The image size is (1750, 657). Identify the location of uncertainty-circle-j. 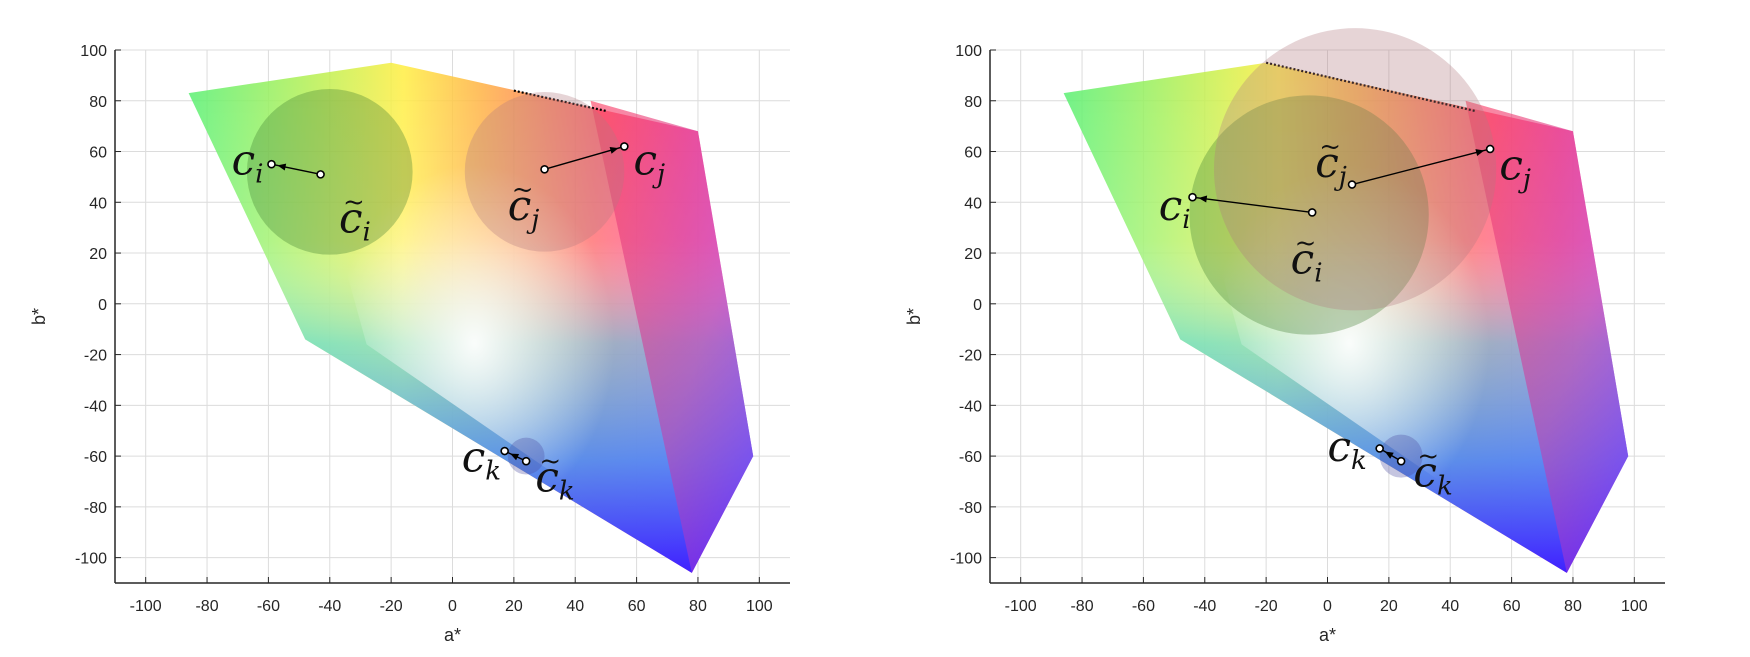
(1355, 169).